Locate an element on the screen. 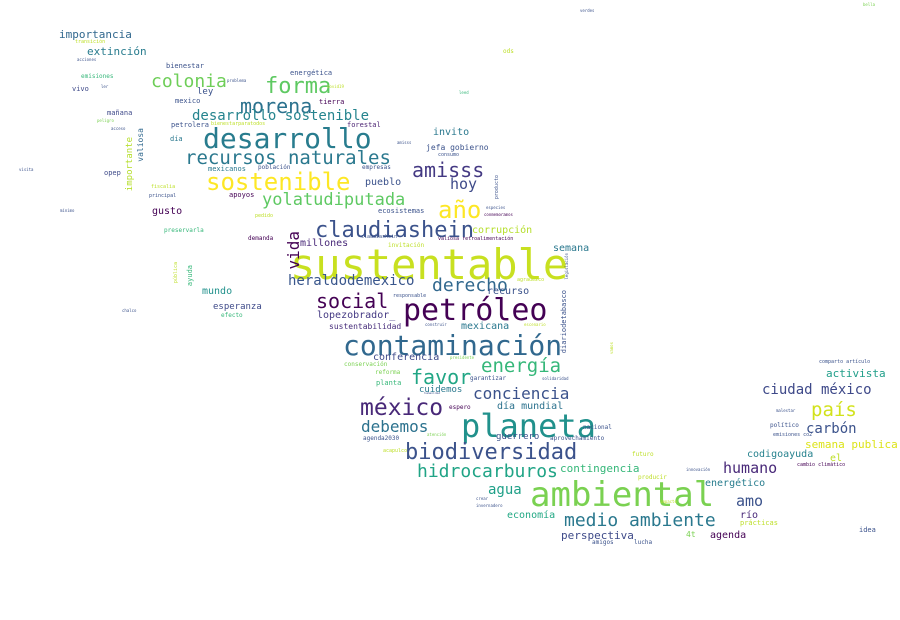 This screenshot has width=900, height=620. word-invernadero: invernadero is located at coordinates (489, 505).